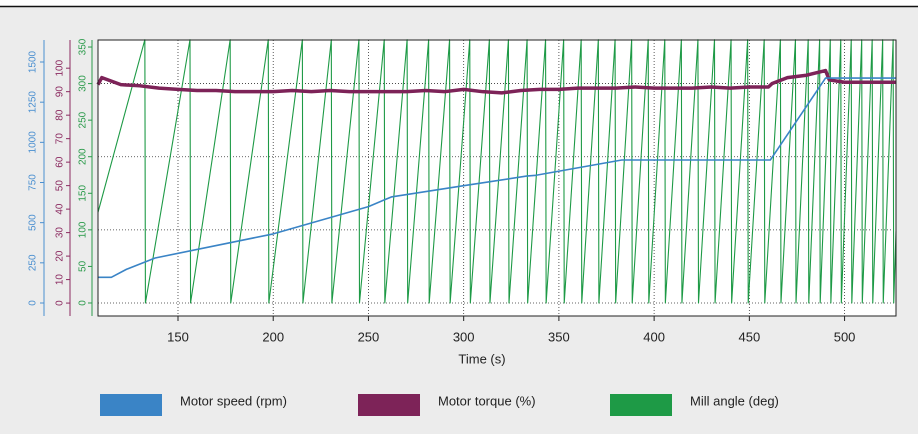 Image resolution: width=918 pixels, height=434 pixels. Describe the element at coordinates (33, 222) in the screenshot. I see `y-tick-label: 500` at that location.